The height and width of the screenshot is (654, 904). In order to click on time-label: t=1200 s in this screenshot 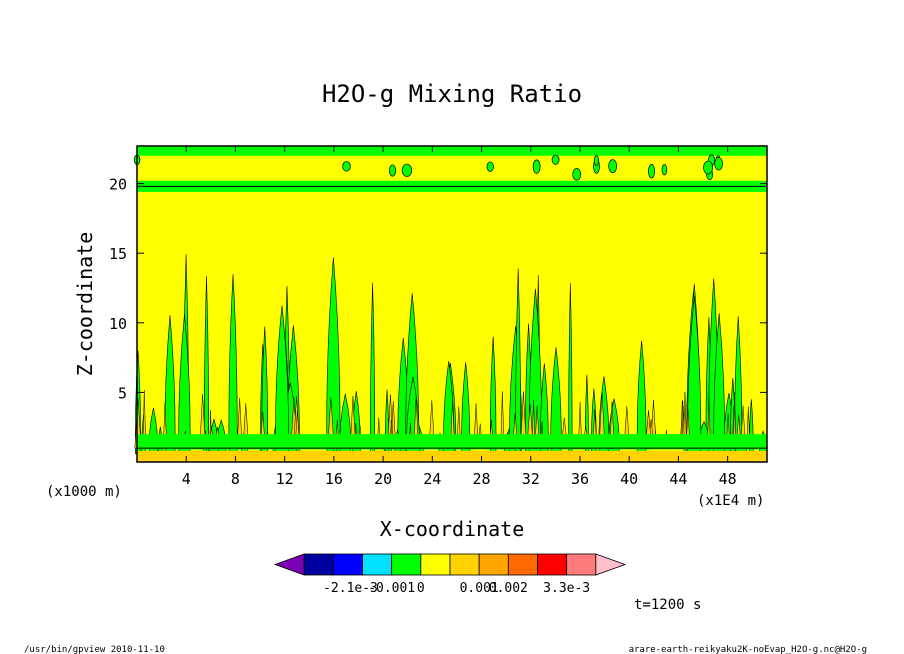, I will do `click(667, 605)`.